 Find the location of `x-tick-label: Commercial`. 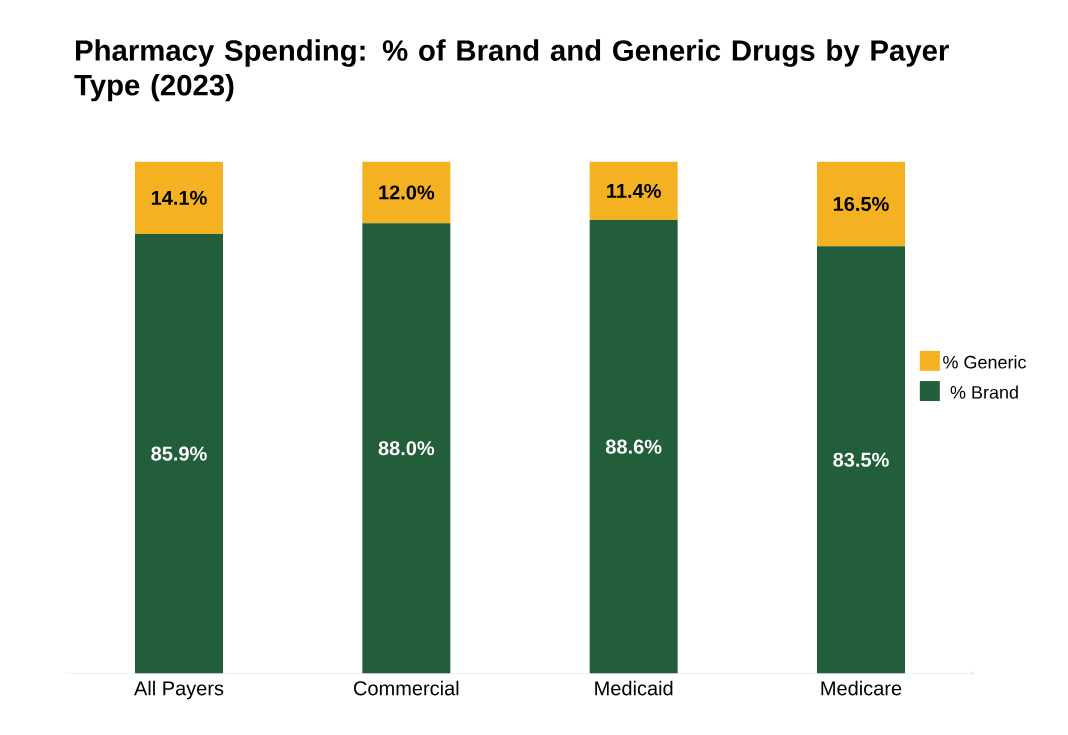

x-tick-label: Commercial is located at coordinates (406, 688).